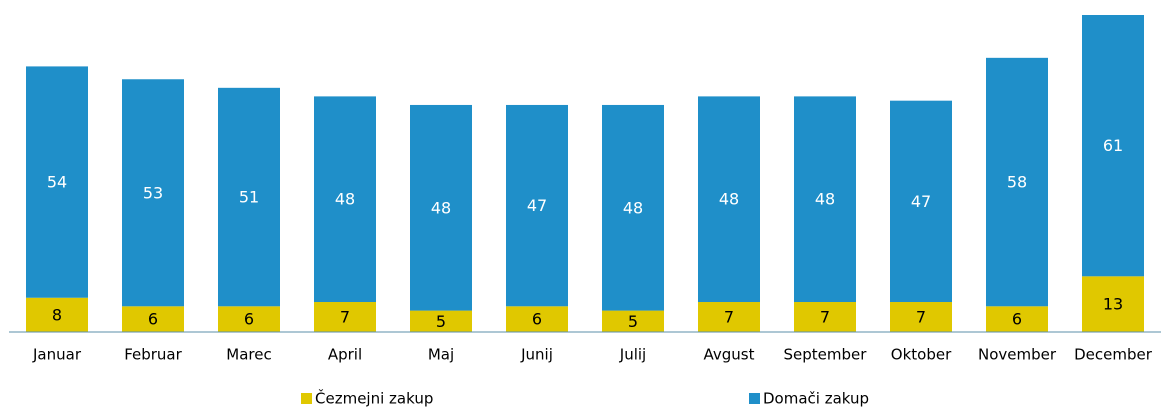 The image size is (1167, 408). What do you see at coordinates (816, 399) in the screenshot?
I see `legend-label: Domači zakup` at bounding box center [816, 399].